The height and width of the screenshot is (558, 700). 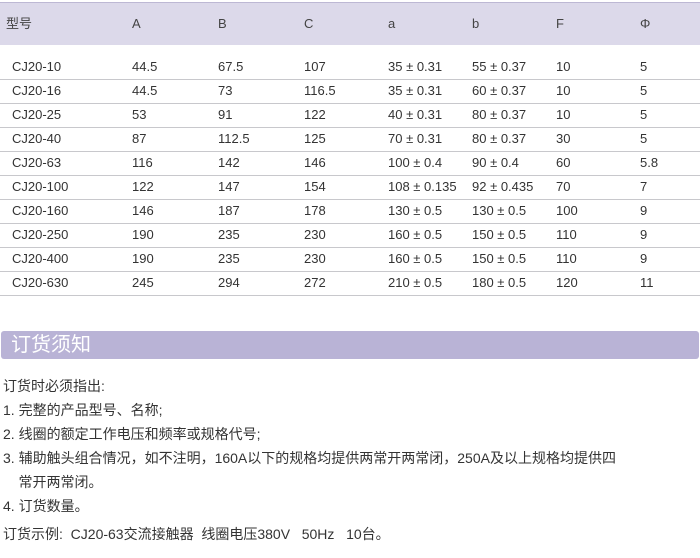 What do you see at coordinates (647, 282) in the screenshot?
I see `table-cell: 11` at bounding box center [647, 282].